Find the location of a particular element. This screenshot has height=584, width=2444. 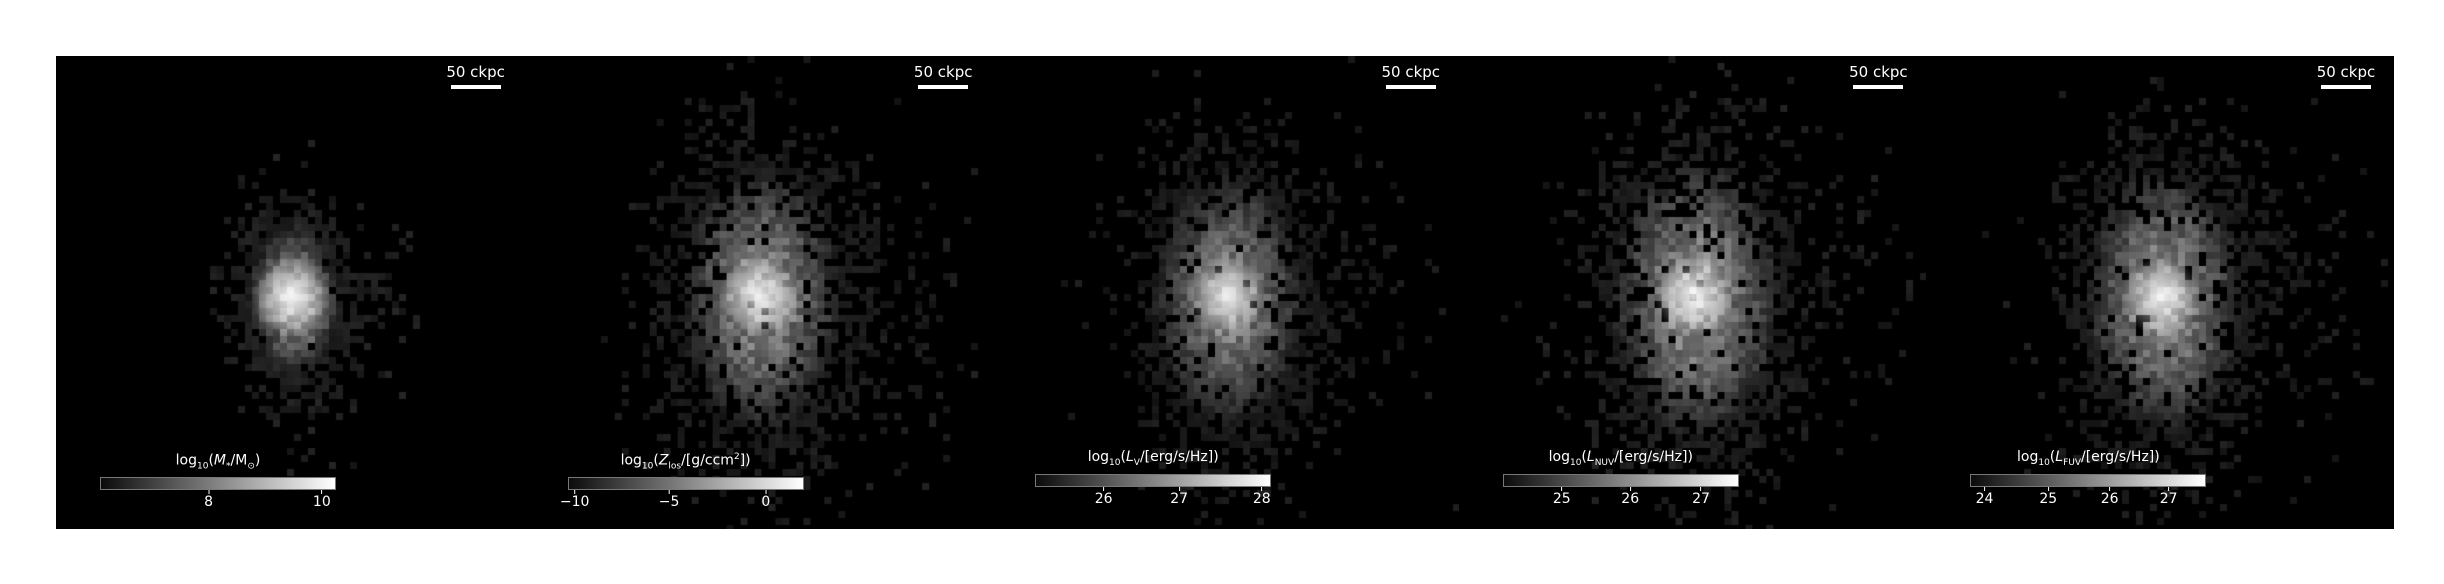

colorbar-tick-label: −5 is located at coordinates (669, 502).